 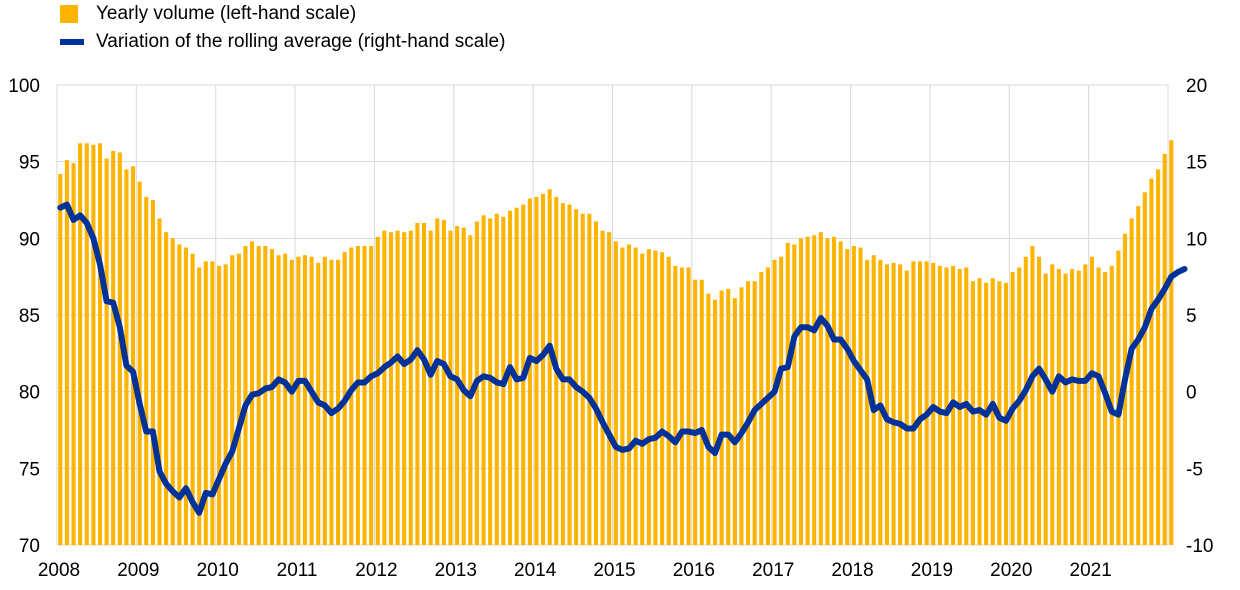 What do you see at coordinates (1194, 469) in the screenshot?
I see `right-axis-tick-label: -5` at bounding box center [1194, 469].